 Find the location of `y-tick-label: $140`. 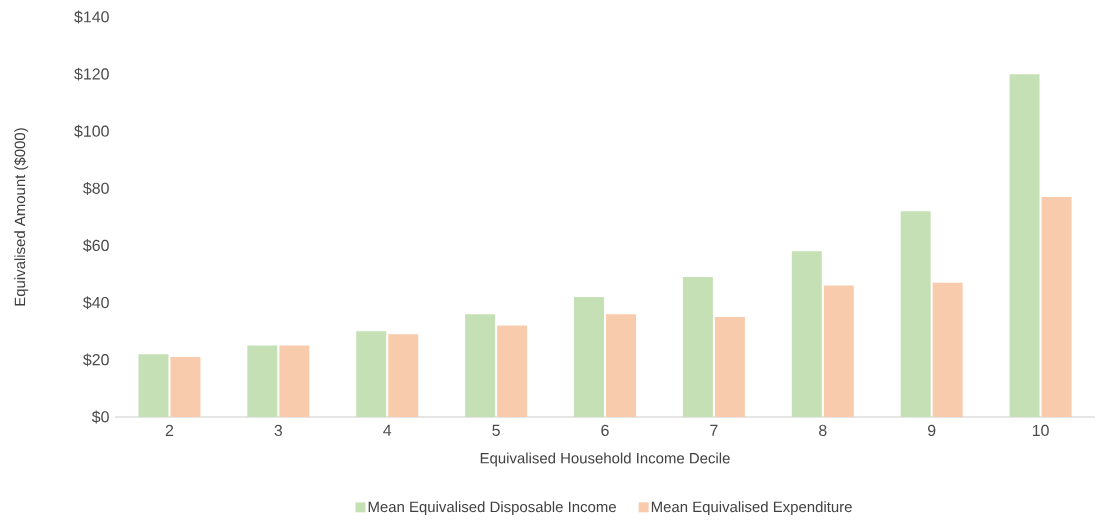

y-tick-label: $140 is located at coordinates (91, 17).